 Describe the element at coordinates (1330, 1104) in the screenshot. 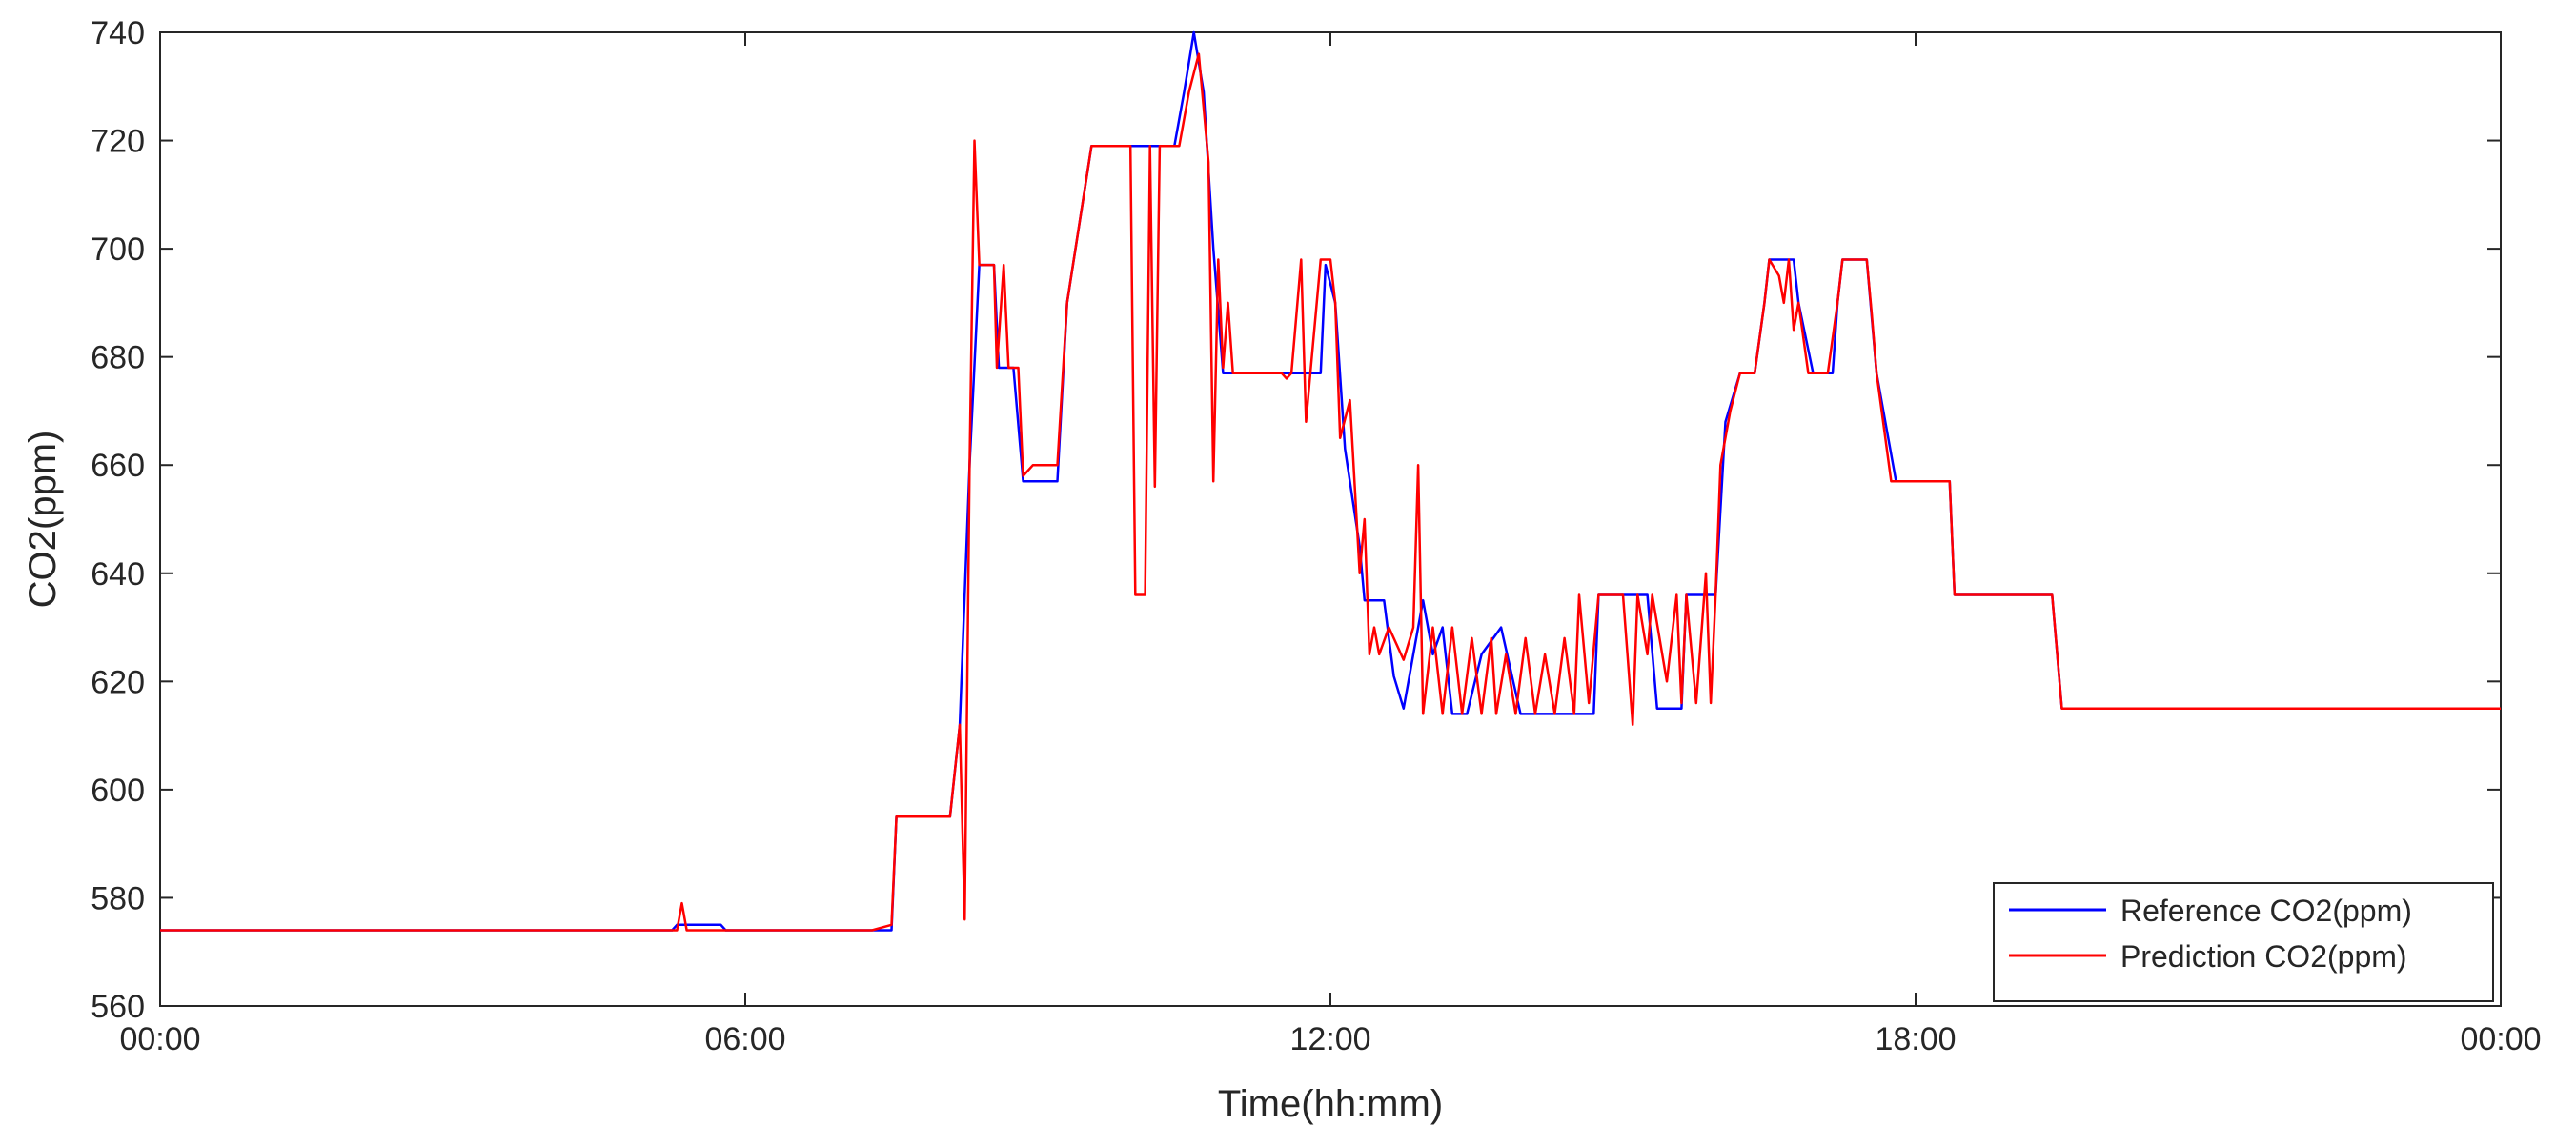

I see `x-axis-label: Time(hh:mm)` at that location.